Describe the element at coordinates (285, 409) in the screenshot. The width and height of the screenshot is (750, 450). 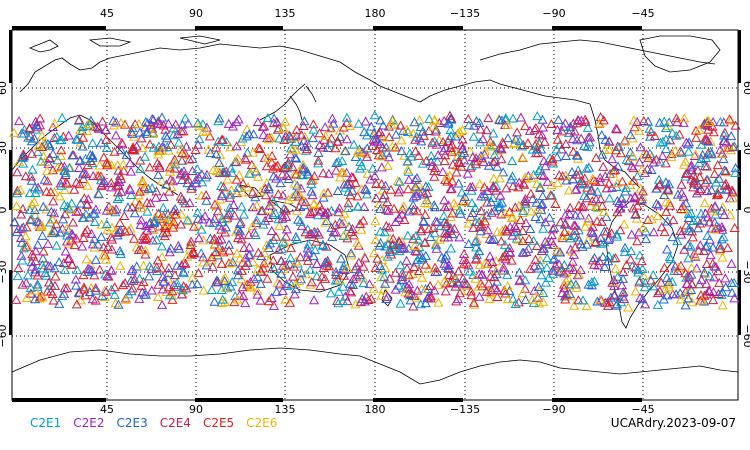
I see `bottom-lon-label: 135` at that location.